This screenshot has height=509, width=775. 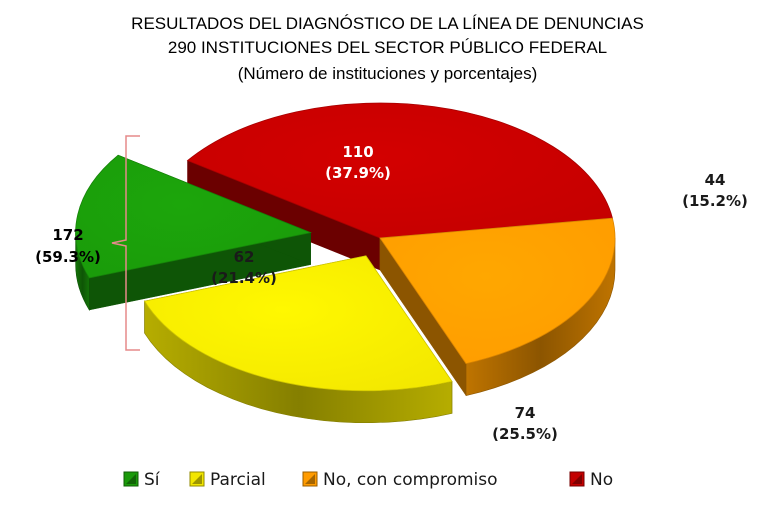 What do you see at coordinates (497, 307) in the screenshot?
I see `pie-slice-no-con-compromiso` at bounding box center [497, 307].